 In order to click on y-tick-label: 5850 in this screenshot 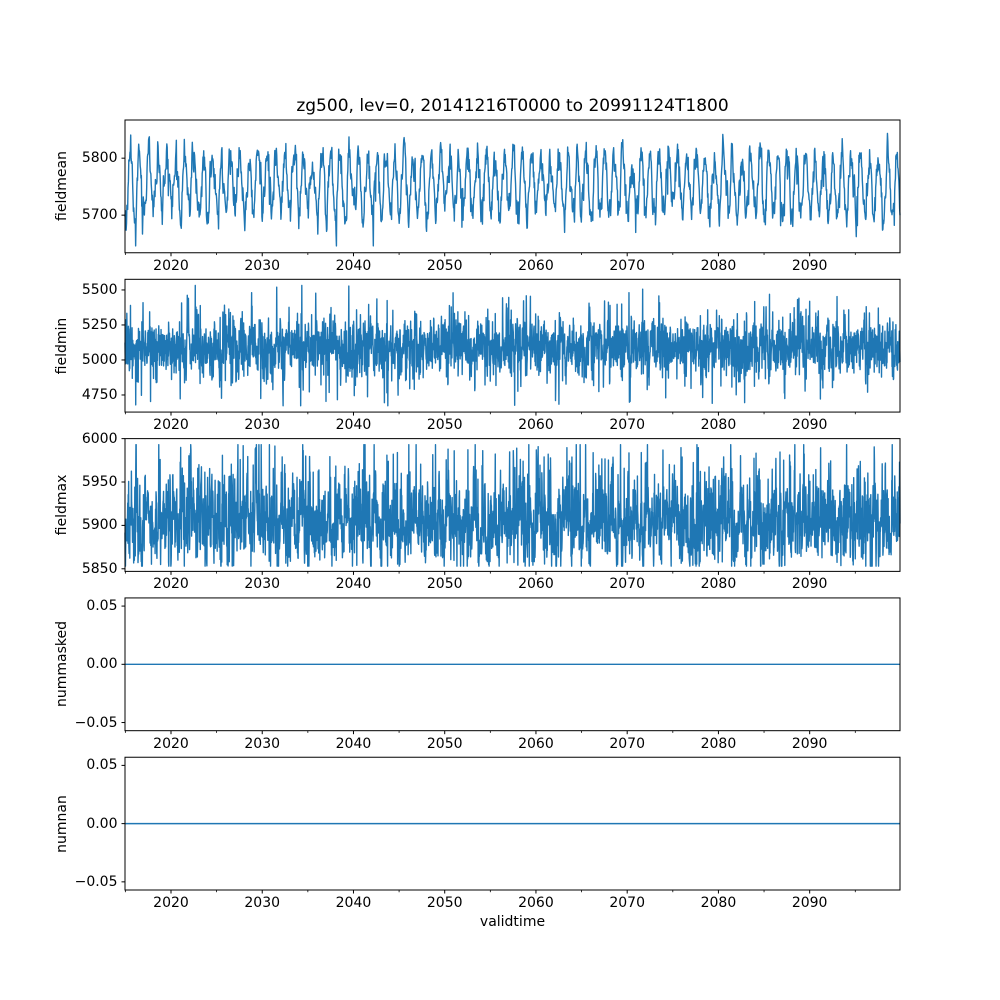, I will do `click(99, 568)`.